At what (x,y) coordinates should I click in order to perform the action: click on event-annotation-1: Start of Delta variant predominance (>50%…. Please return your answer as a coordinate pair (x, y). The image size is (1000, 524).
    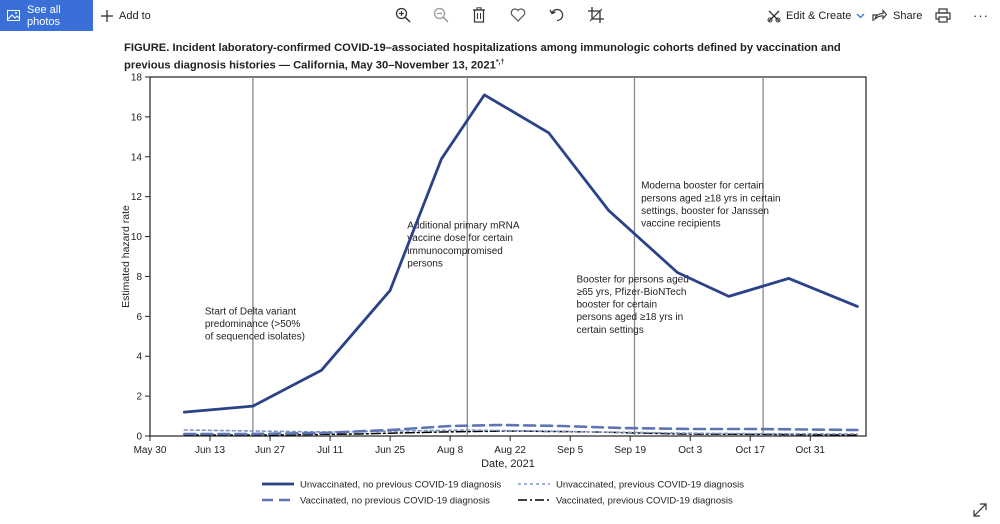
    Looking at the image, I should click on (255, 324).